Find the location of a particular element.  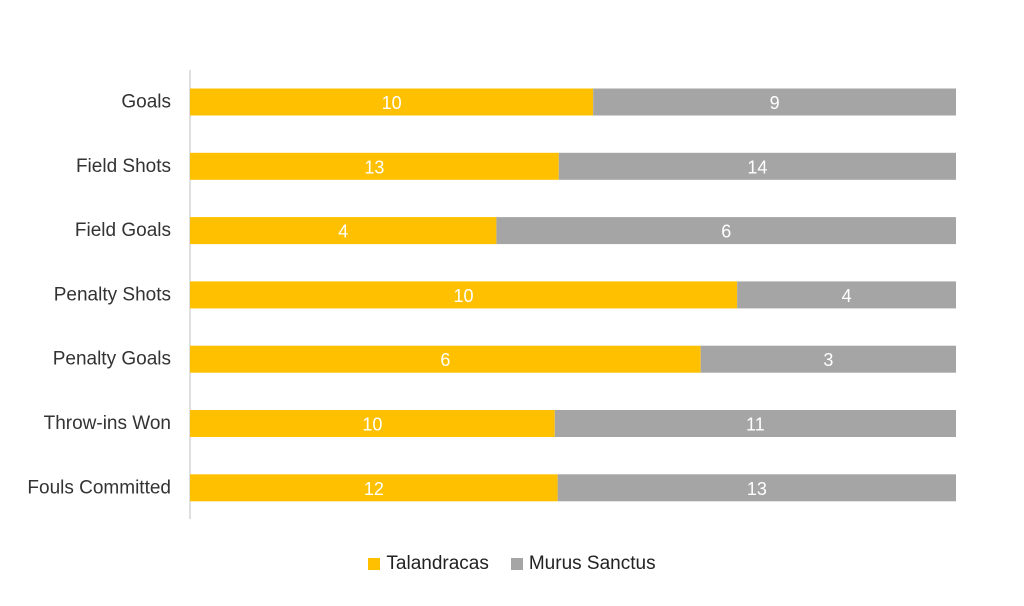

data-label-talandracas-field-goals: 4 is located at coordinates (343, 232).